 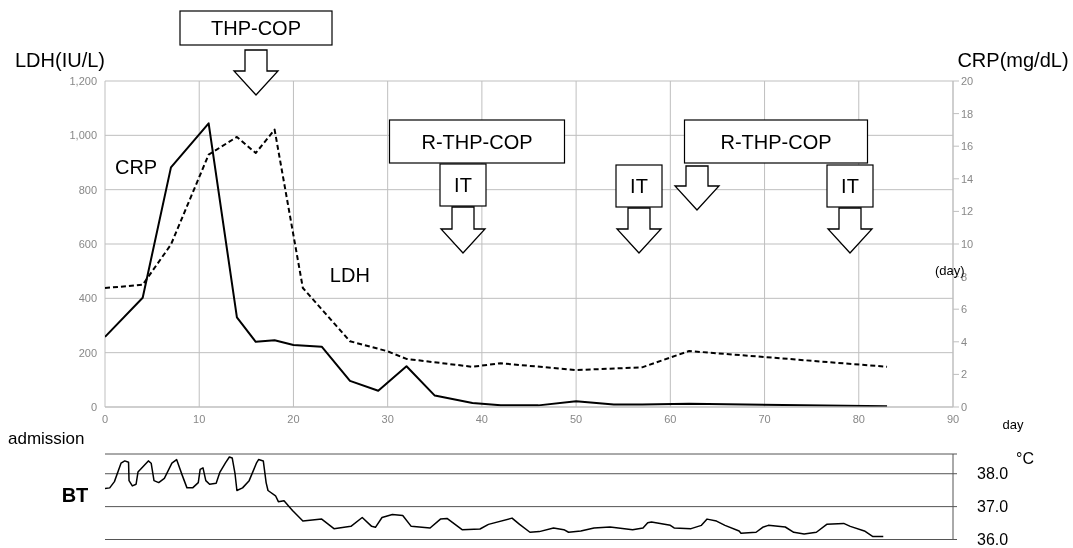 What do you see at coordinates (993, 539) in the screenshot?
I see `y-tick-label: 36.0` at bounding box center [993, 539].